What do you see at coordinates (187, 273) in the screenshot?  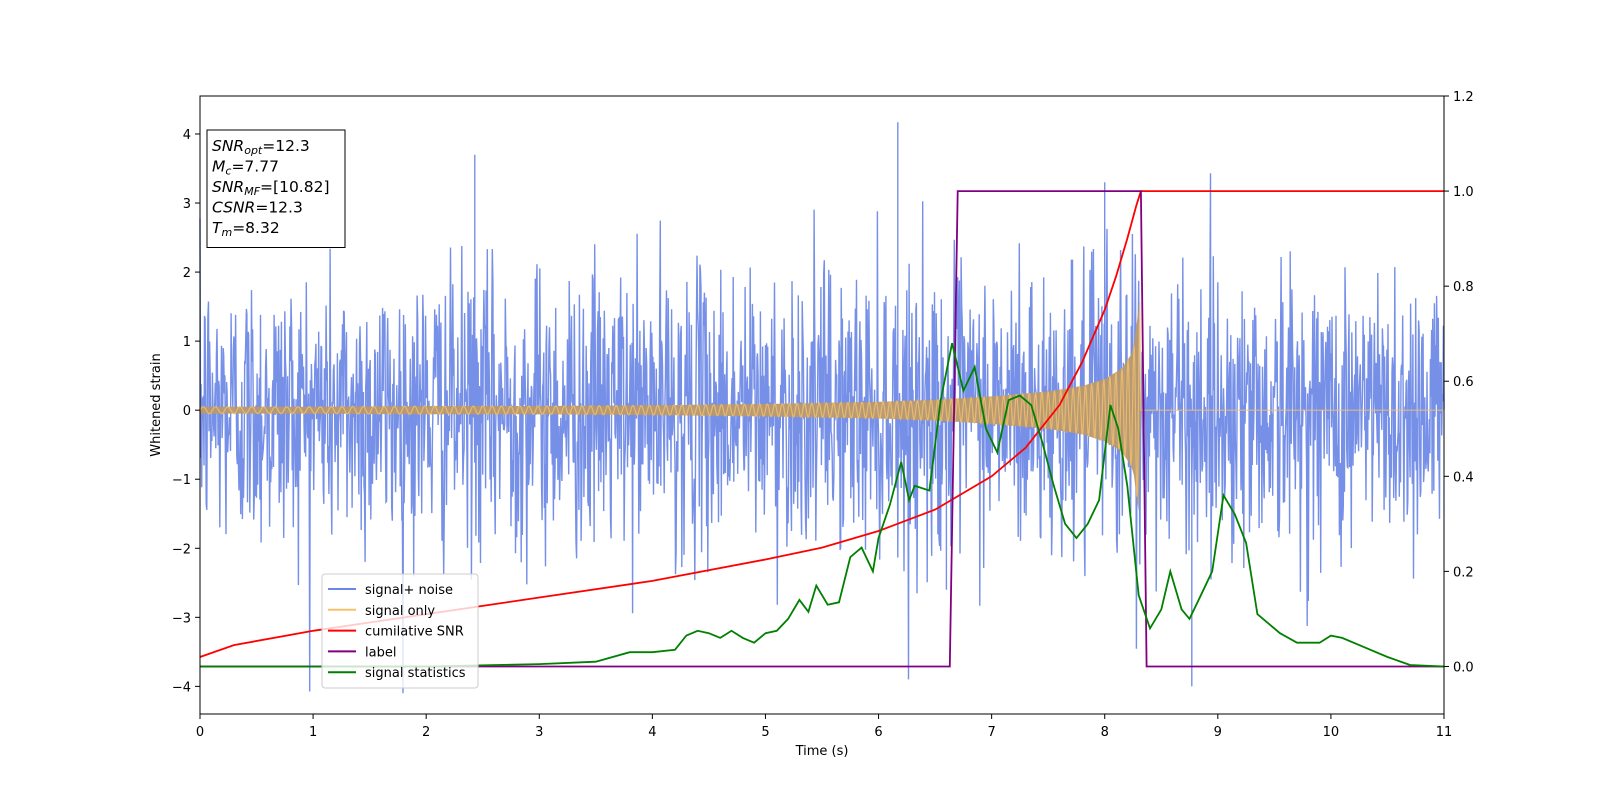 I see `y-tick-label: 2` at bounding box center [187, 273].